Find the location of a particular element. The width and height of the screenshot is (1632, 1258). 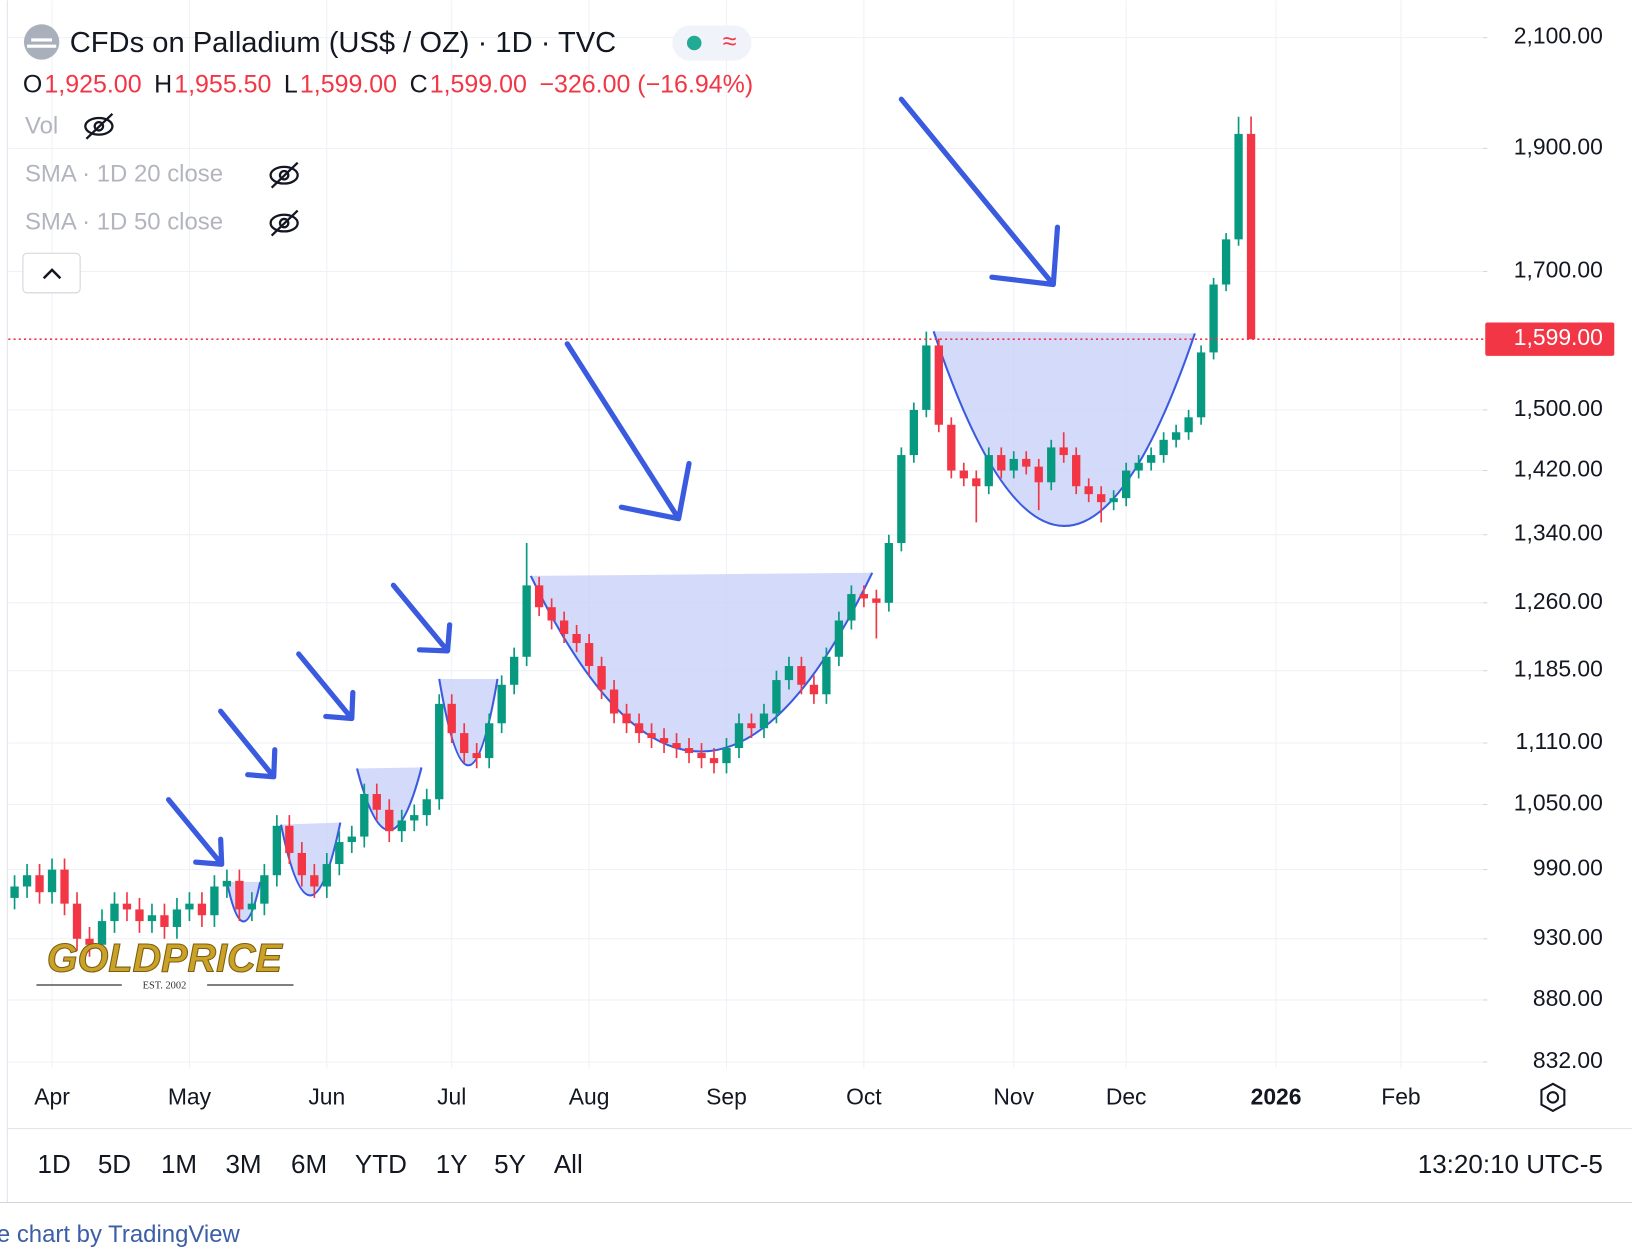

indicator-label: SMA · 1D 20 close is located at coordinates (124, 174).